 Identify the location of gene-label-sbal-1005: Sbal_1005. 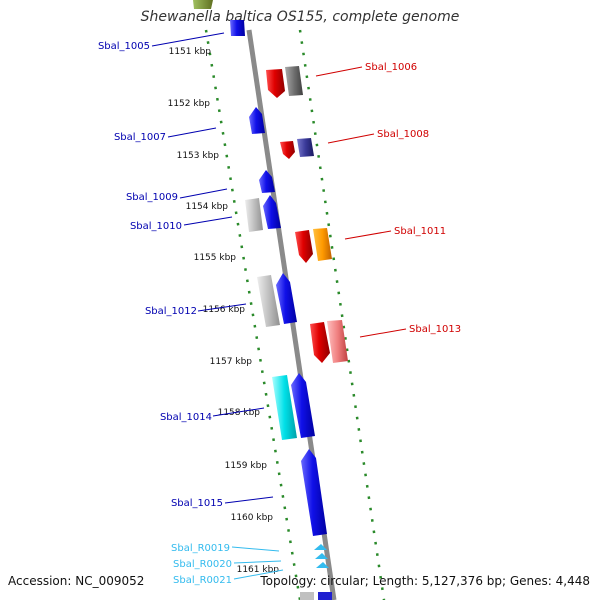
(124, 46).